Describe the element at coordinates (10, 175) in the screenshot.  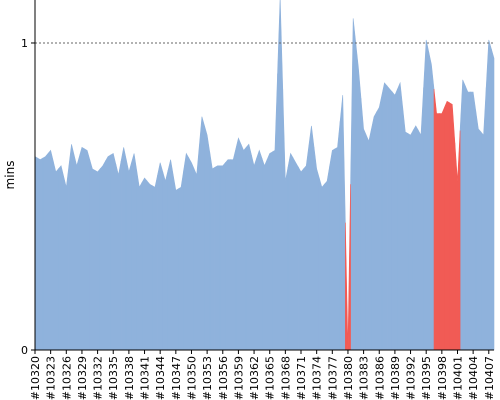
I see `y-axis-label: mins` at that location.